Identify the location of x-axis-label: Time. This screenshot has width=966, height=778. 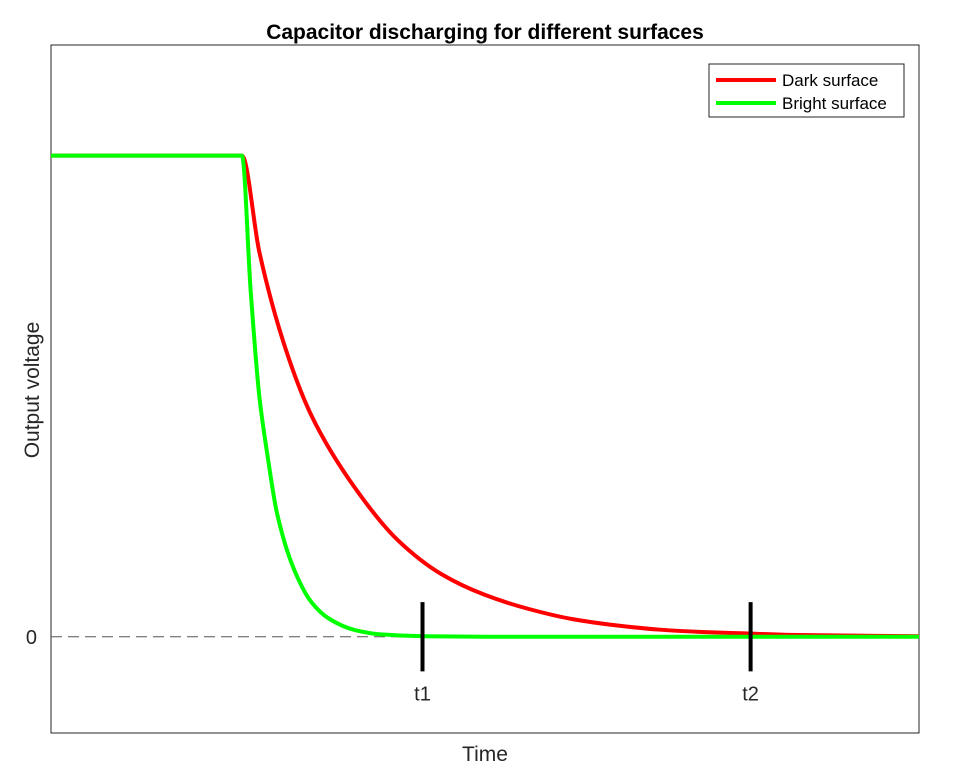
(485, 754).